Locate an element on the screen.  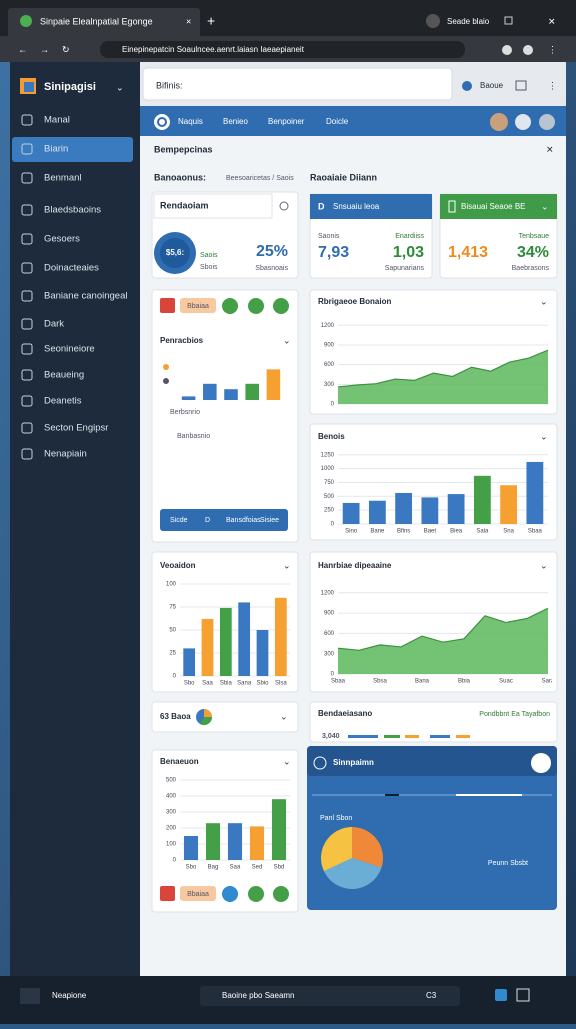
menu-item: Biarin is located at coordinates (56, 149).